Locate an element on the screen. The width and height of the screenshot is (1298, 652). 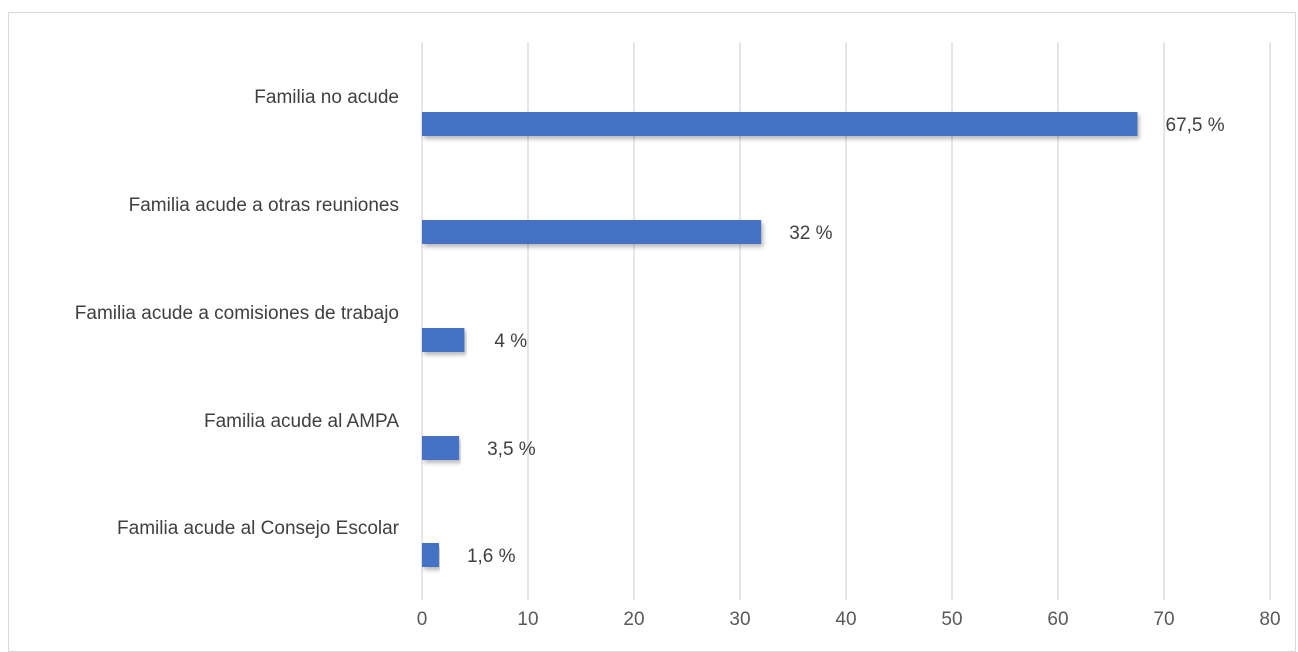
data-label: 67,5 % is located at coordinates (1195, 125).